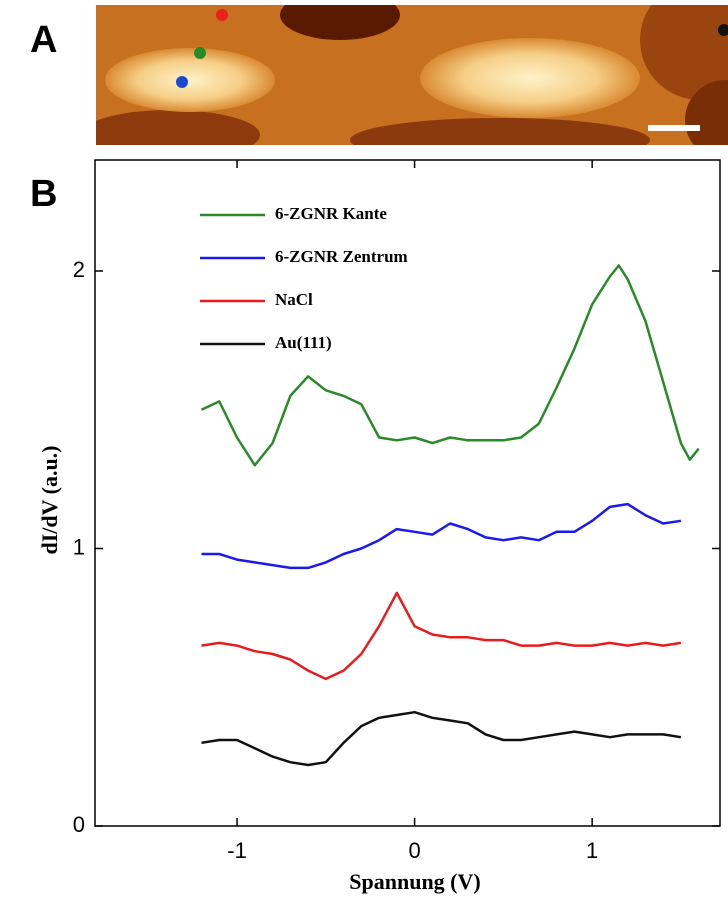 This screenshot has width=728, height=901. Describe the element at coordinates (412, 75) in the screenshot. I see `stm-image` at that location.